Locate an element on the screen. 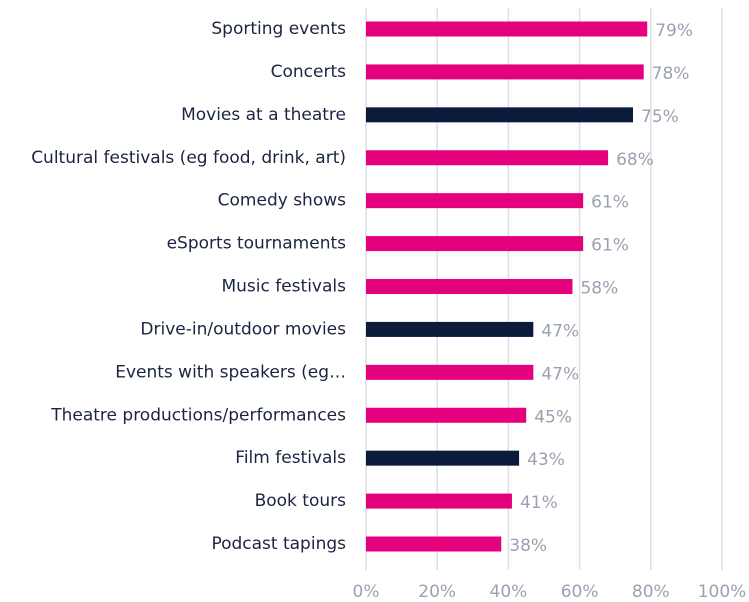  category-label: Movies at a theatre is located at coordinates (263, 115).